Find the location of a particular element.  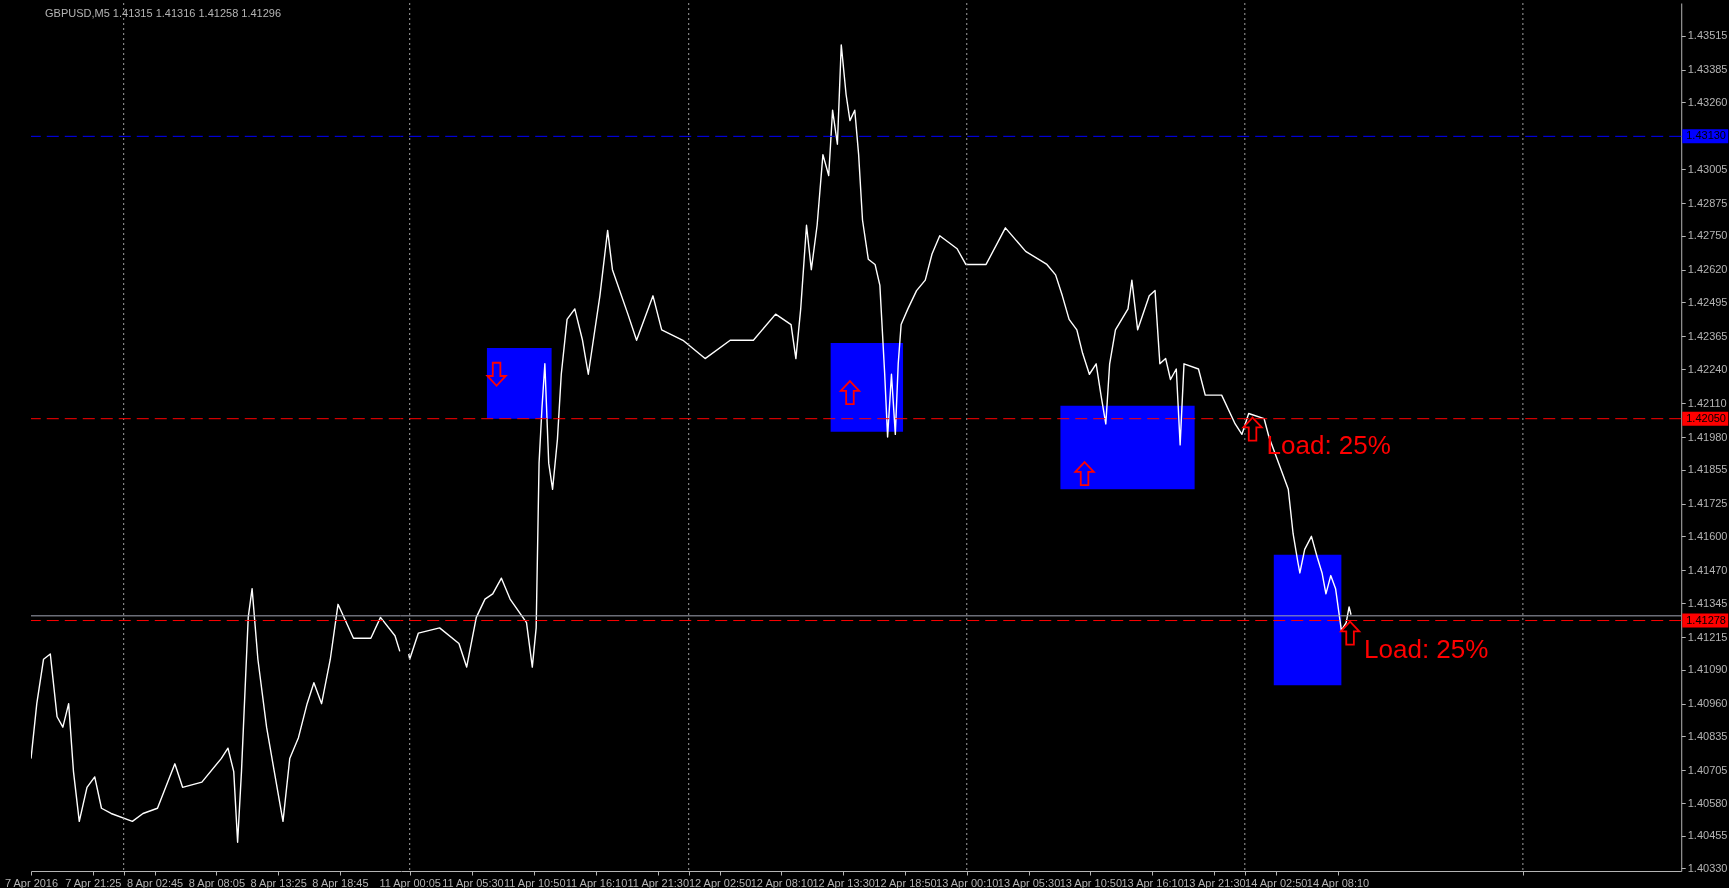

x-tick-label: 7 Apr 2016 is located at coordinates (31, 882).